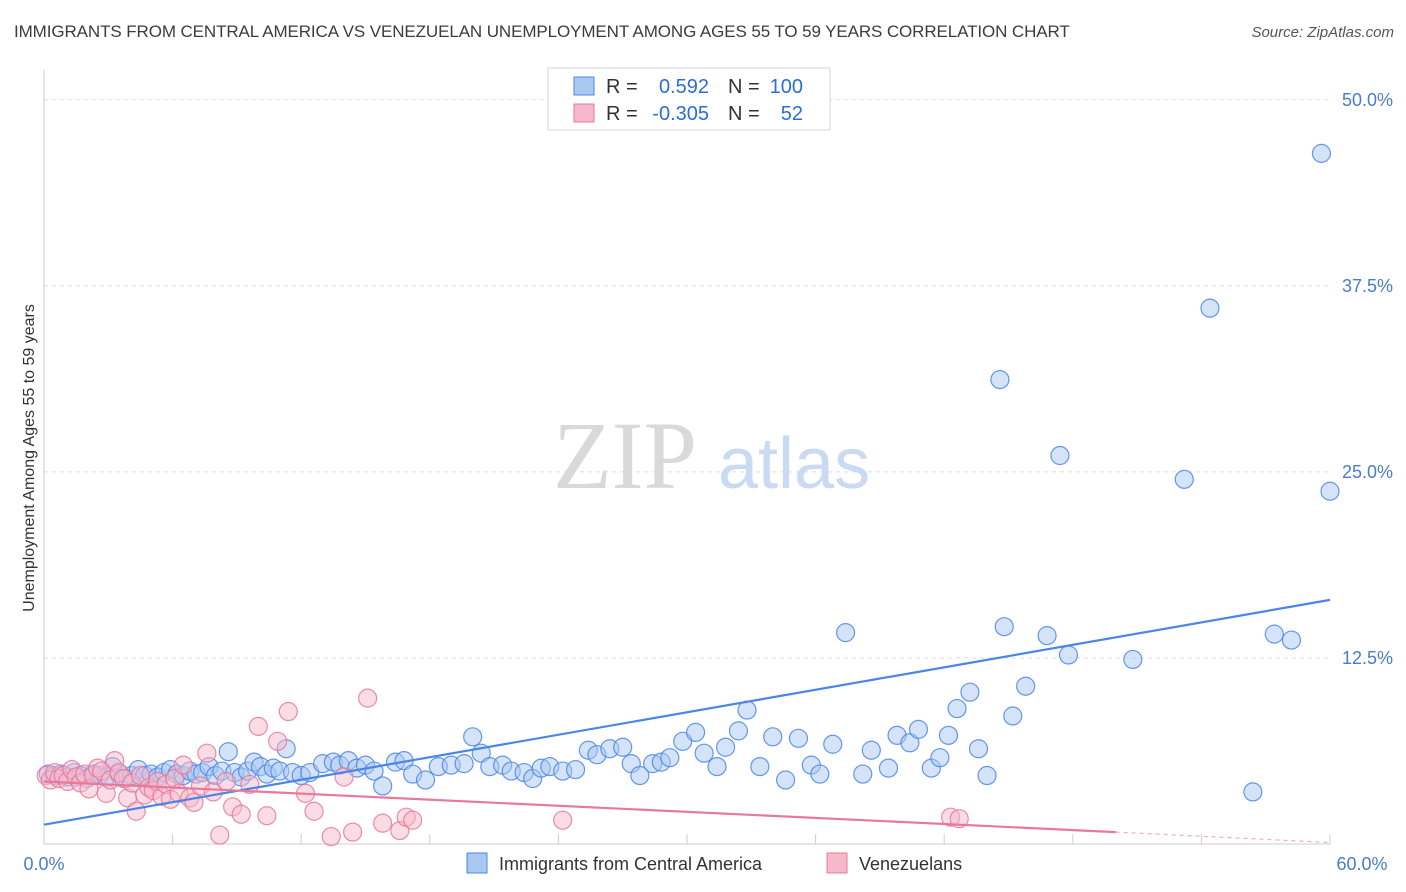 The height and width of the screenshot is (892, 1406). Describe the element at coordinates (910, 864) in the screenshot. I see `legend-label-venezuelans: Venezuelans` at that location.